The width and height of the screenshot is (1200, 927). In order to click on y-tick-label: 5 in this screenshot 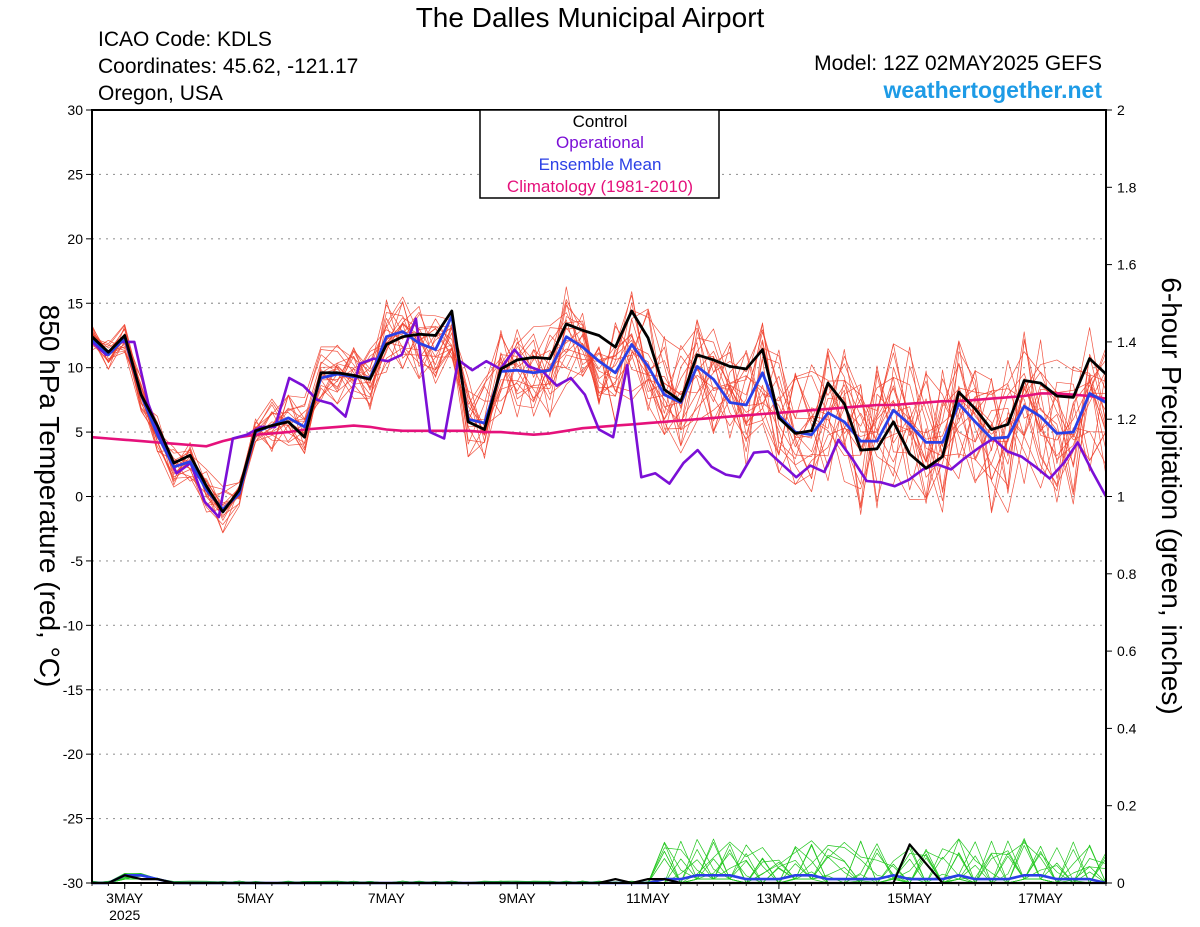, I will do `click(79, 432)`.